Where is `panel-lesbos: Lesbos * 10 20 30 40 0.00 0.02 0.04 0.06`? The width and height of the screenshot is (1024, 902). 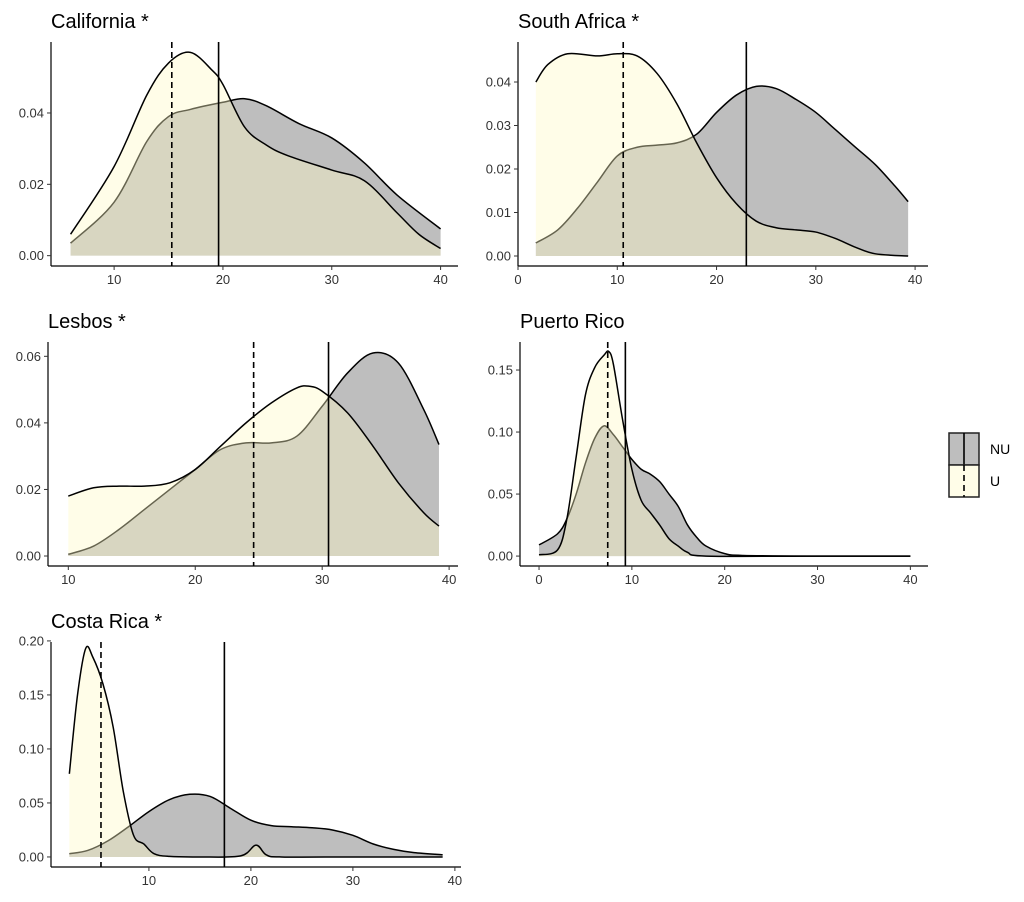
panel-lesbos: Lesbos * 10 20 30 40 0.00 0.02 0.04 0.06 is located at coordinates (237, 449).